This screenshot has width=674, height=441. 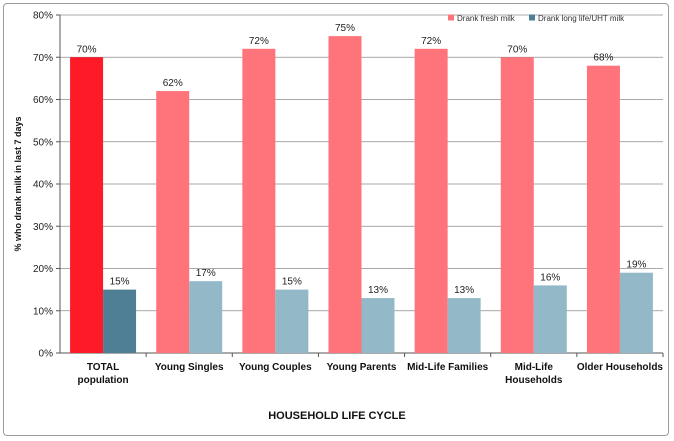 I want to click on y-tick-label: 80%, so click(x=43, y=16).